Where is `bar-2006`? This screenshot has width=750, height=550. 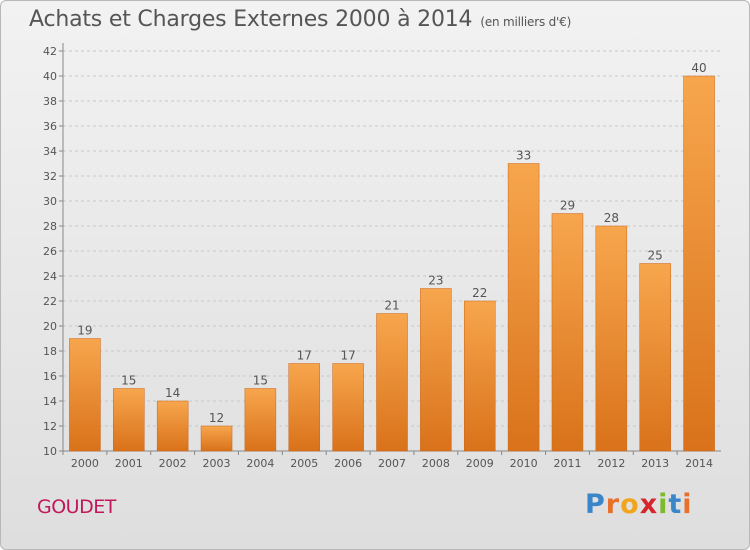 bar-2006 is located at coordinates (348, 407).